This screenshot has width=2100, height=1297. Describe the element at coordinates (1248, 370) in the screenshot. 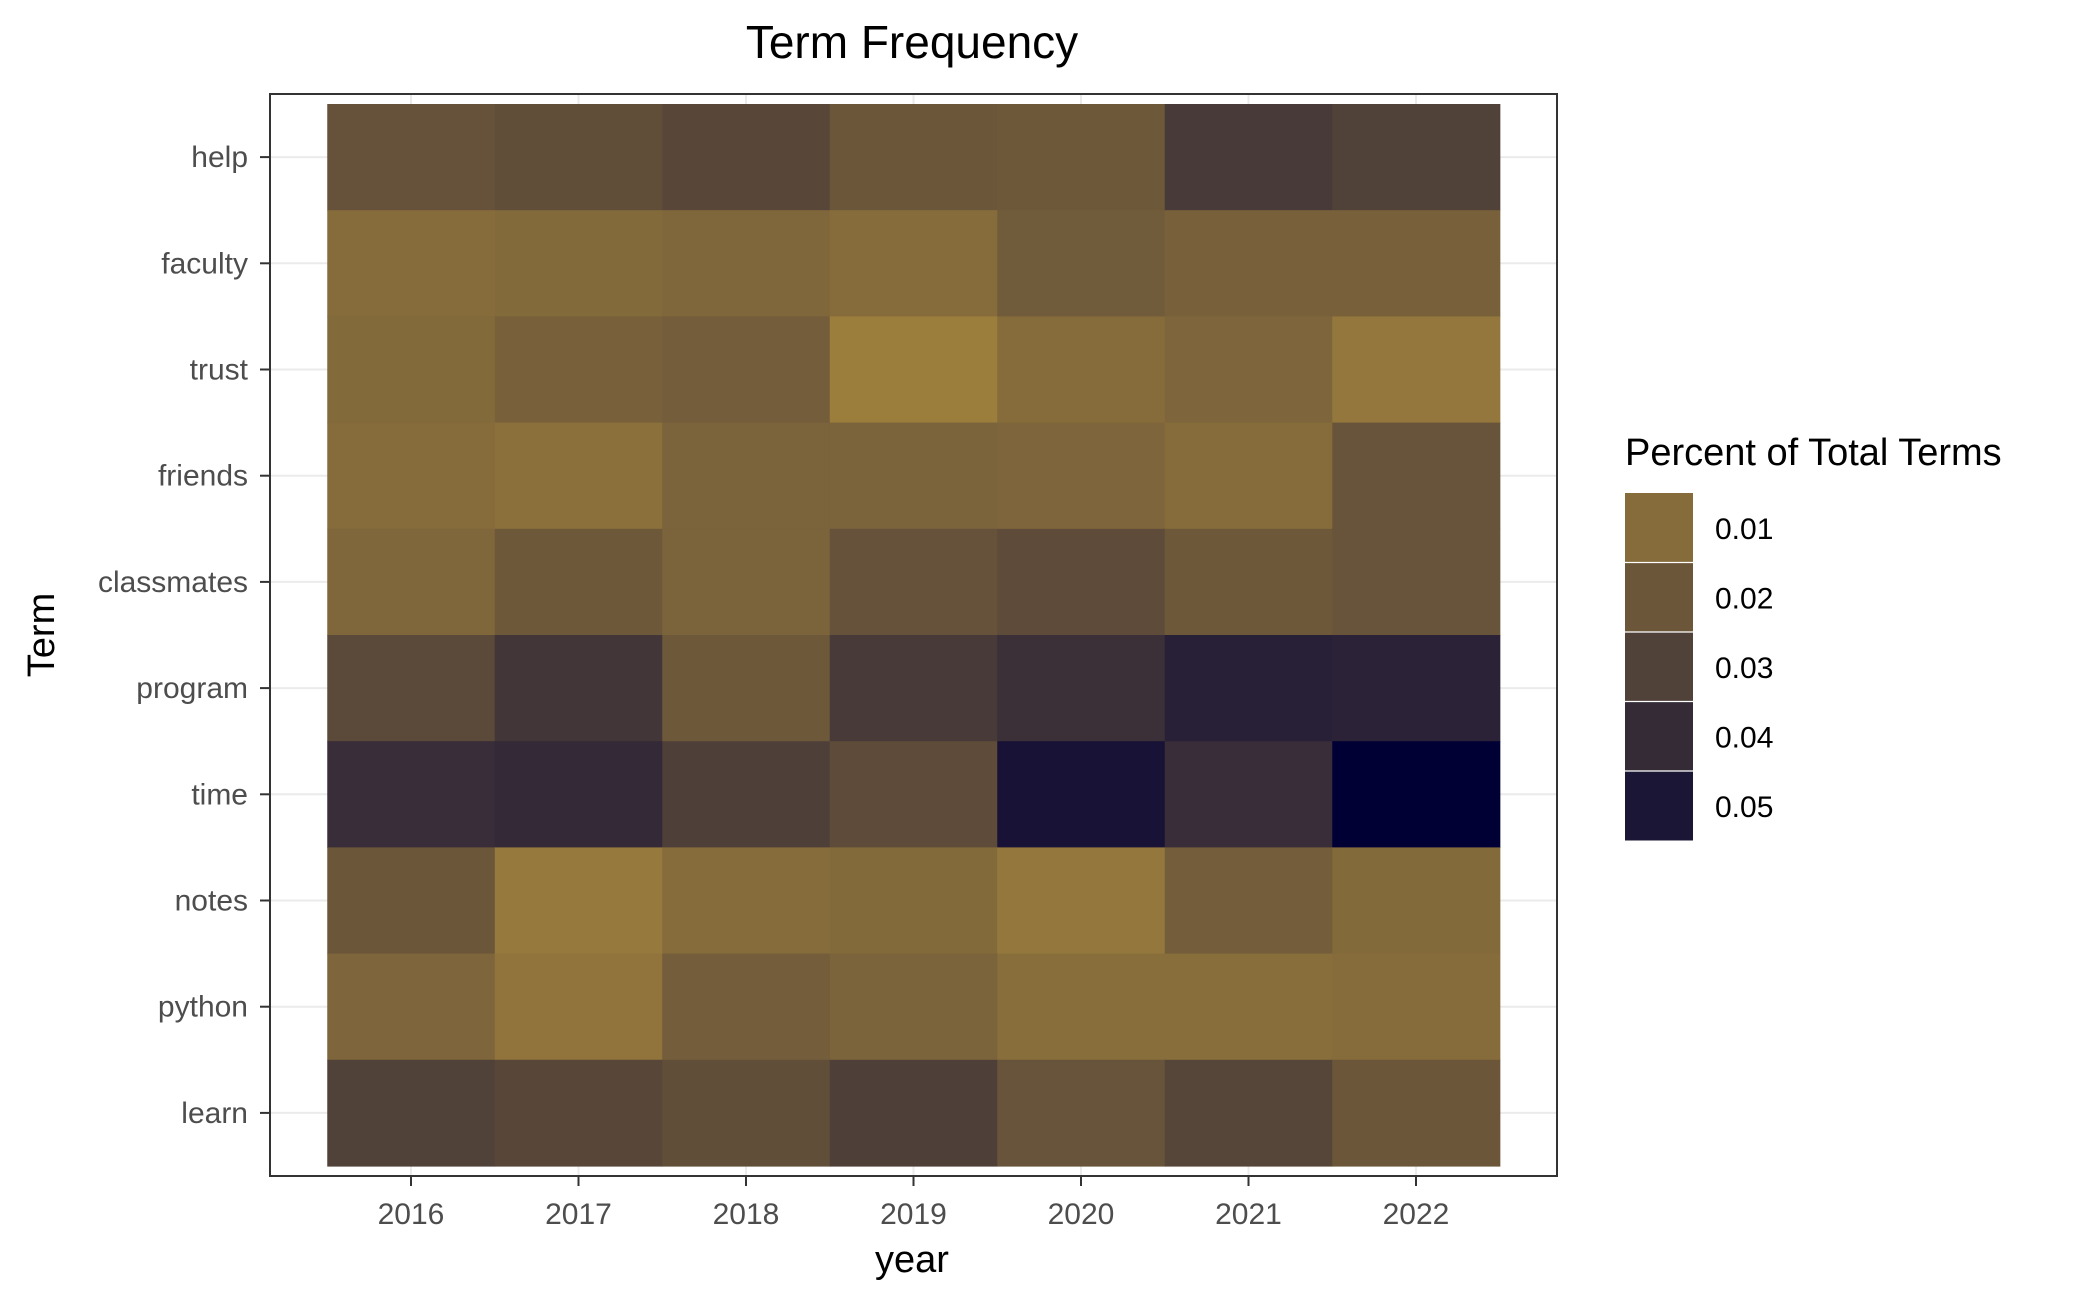

I see `heatmap-cell-trust-2021` at that location.